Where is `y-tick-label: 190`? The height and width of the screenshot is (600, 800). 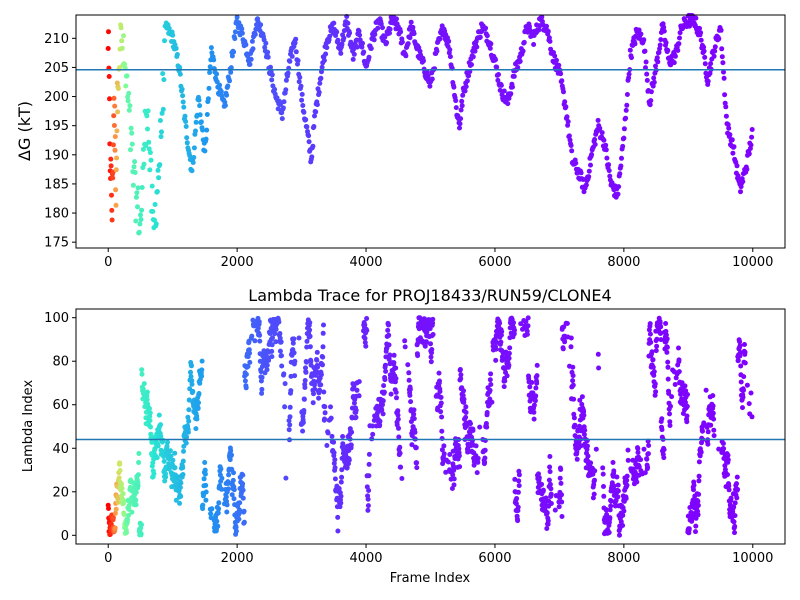
y-tick-label: 190 is located at coordinates (56, 155).